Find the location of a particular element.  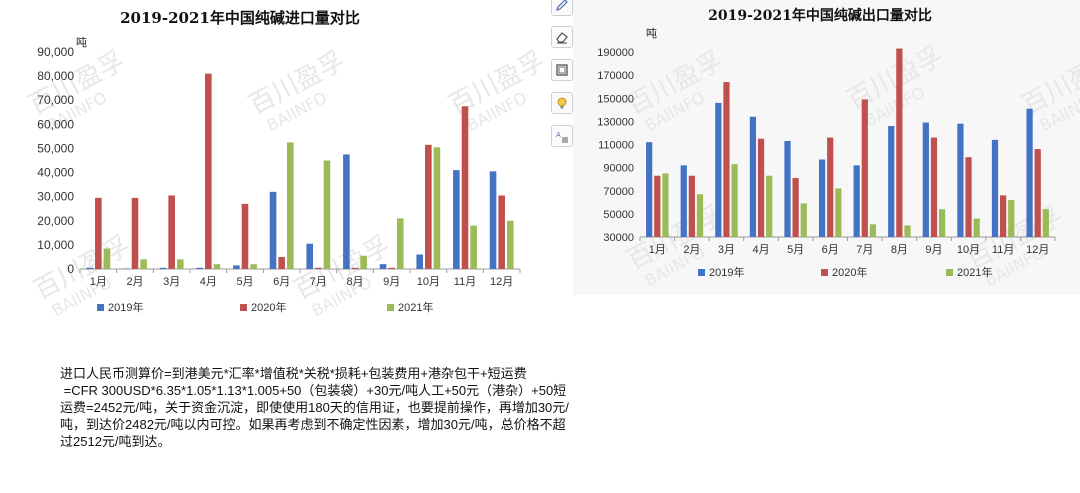

y-tick-label: 70000 is located at coordinates (618, 192).